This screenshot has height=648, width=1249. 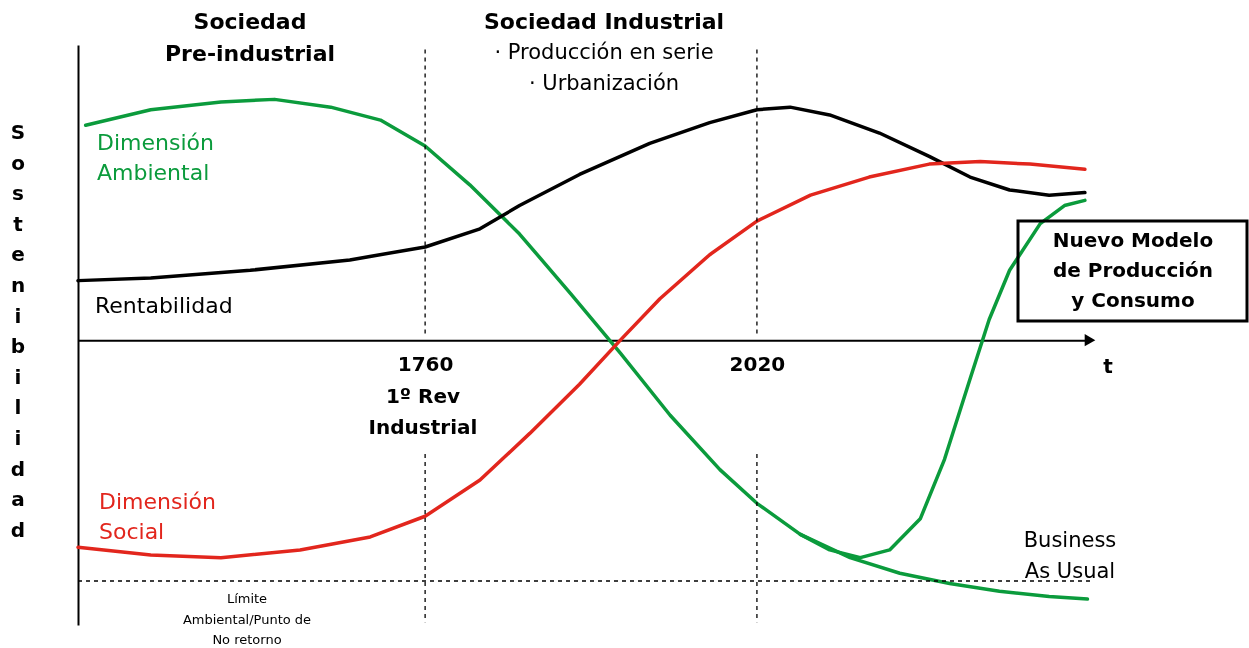 I want to click on text: · Urbanización, so click(x=604, y=83).